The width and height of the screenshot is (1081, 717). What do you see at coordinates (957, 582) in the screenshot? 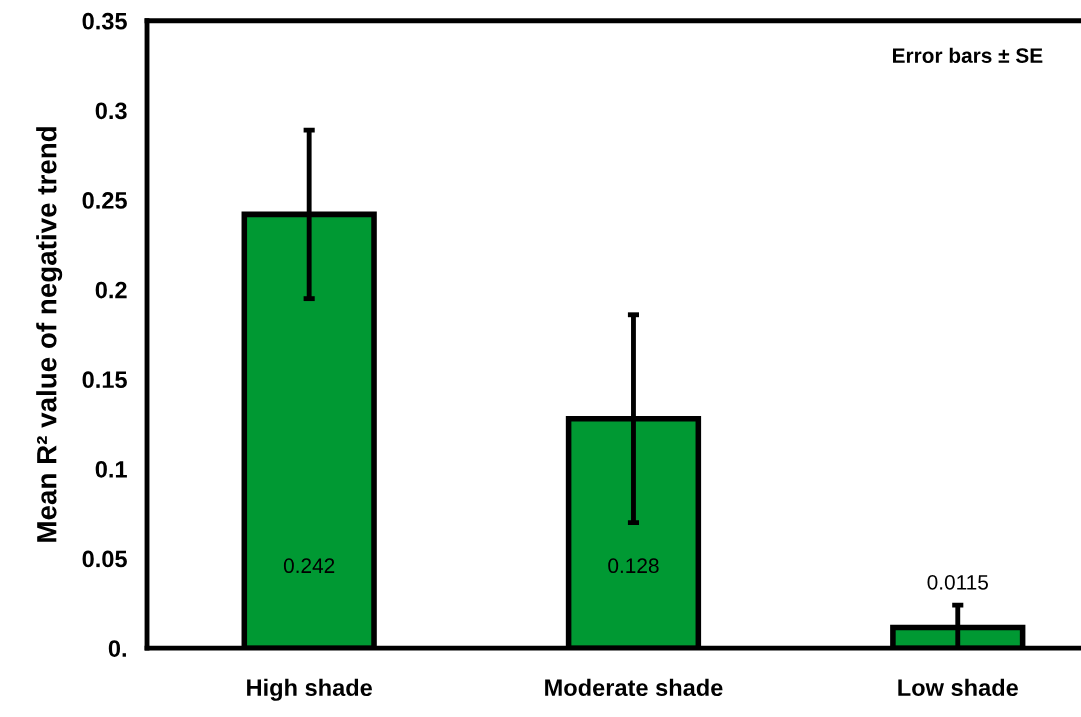
I see `data-label: 0.0115` at bounding box center [957, 582].